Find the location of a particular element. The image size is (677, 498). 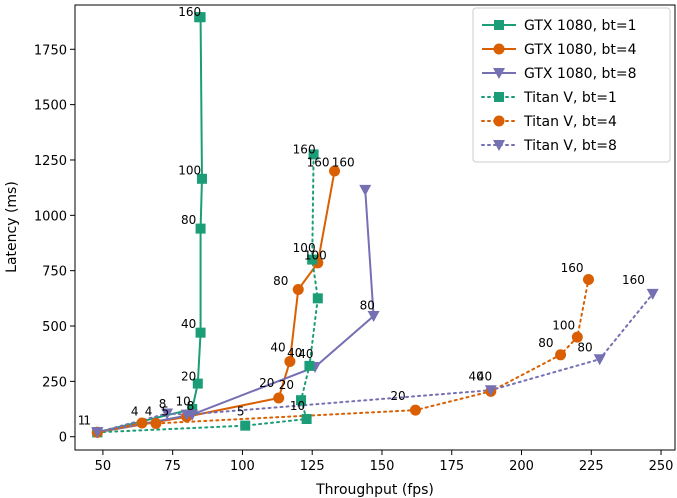

y-axis-ticks: 0 250 500 750 1000 1250 1500 1750 is located at coordinates (54, 244).